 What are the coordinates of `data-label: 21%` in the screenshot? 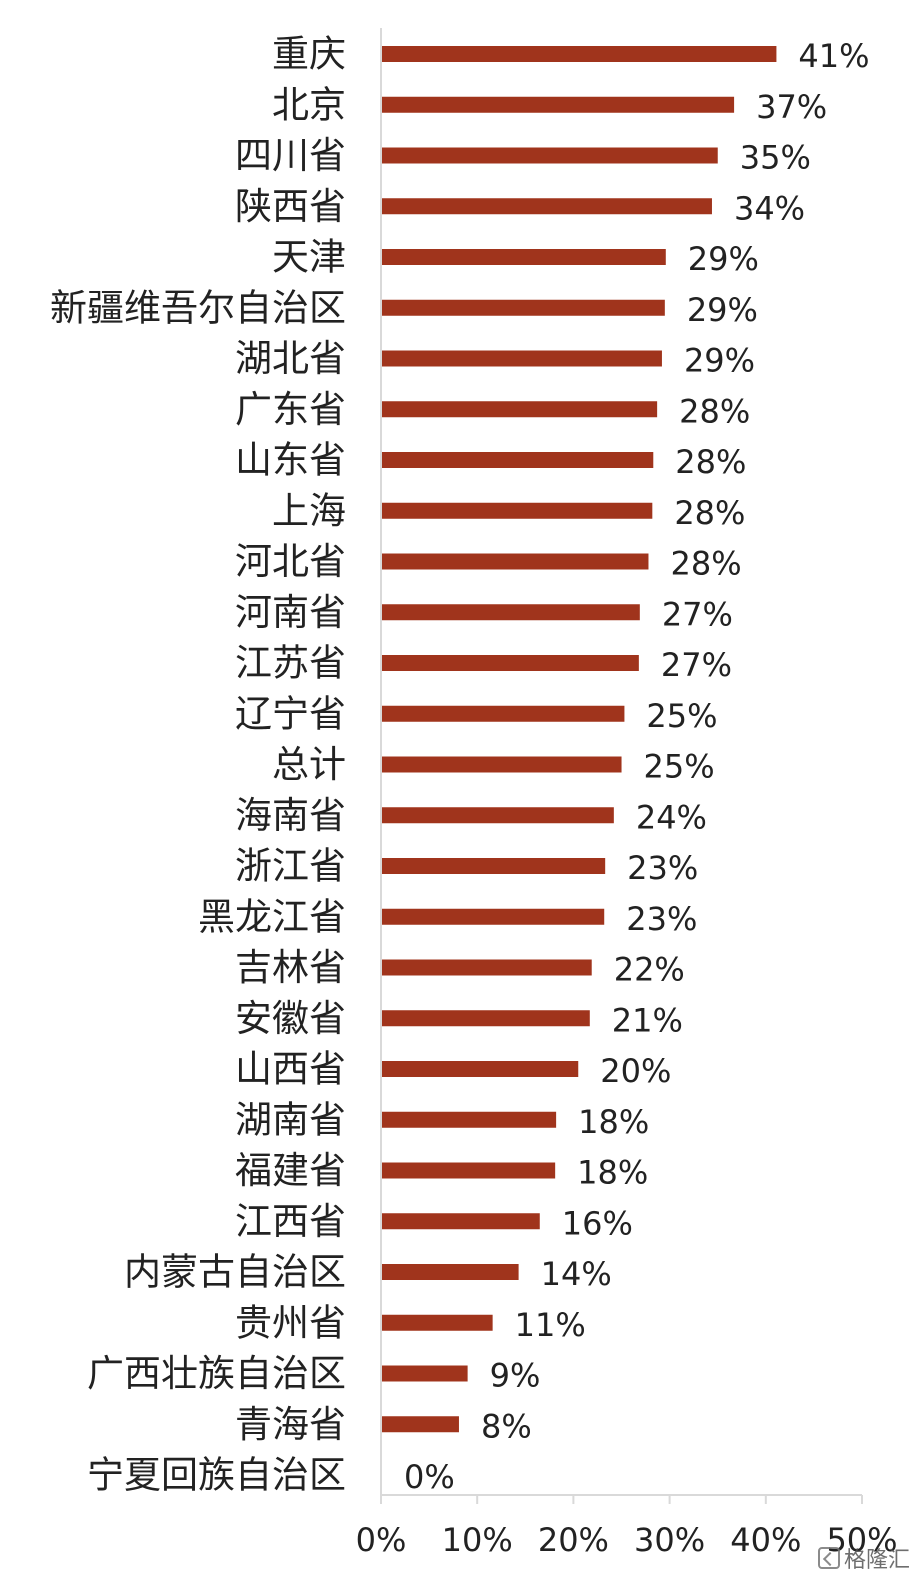 It's located at (647, 1020).